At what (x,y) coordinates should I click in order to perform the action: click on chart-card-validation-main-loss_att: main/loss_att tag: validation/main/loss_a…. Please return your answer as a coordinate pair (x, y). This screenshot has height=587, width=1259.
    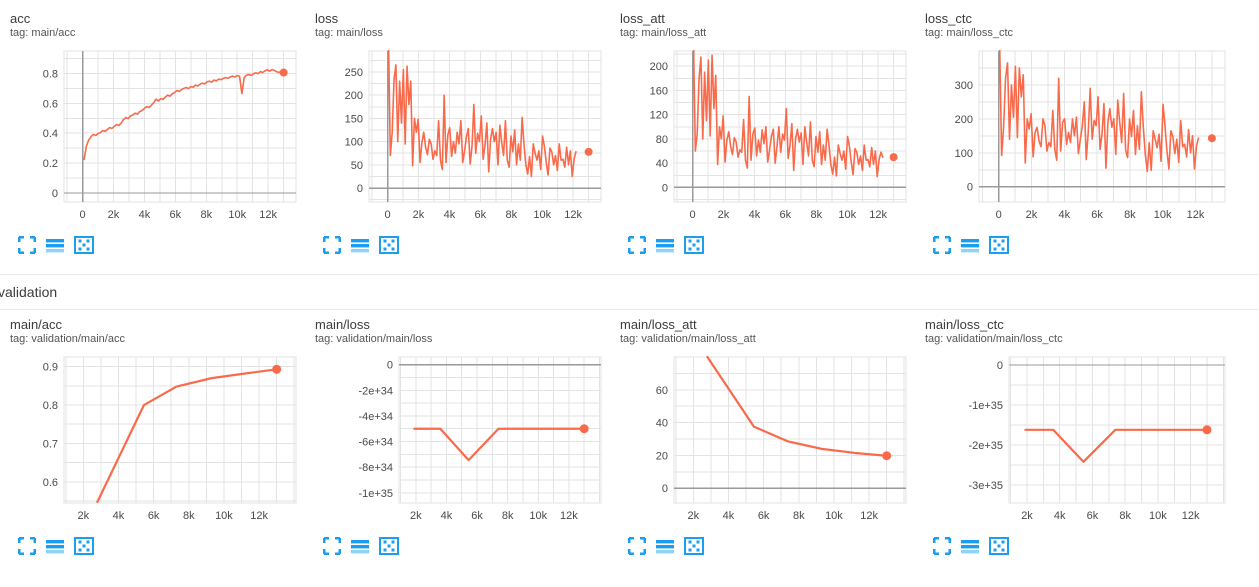
    Looking at the image, I should click on (762, 433).